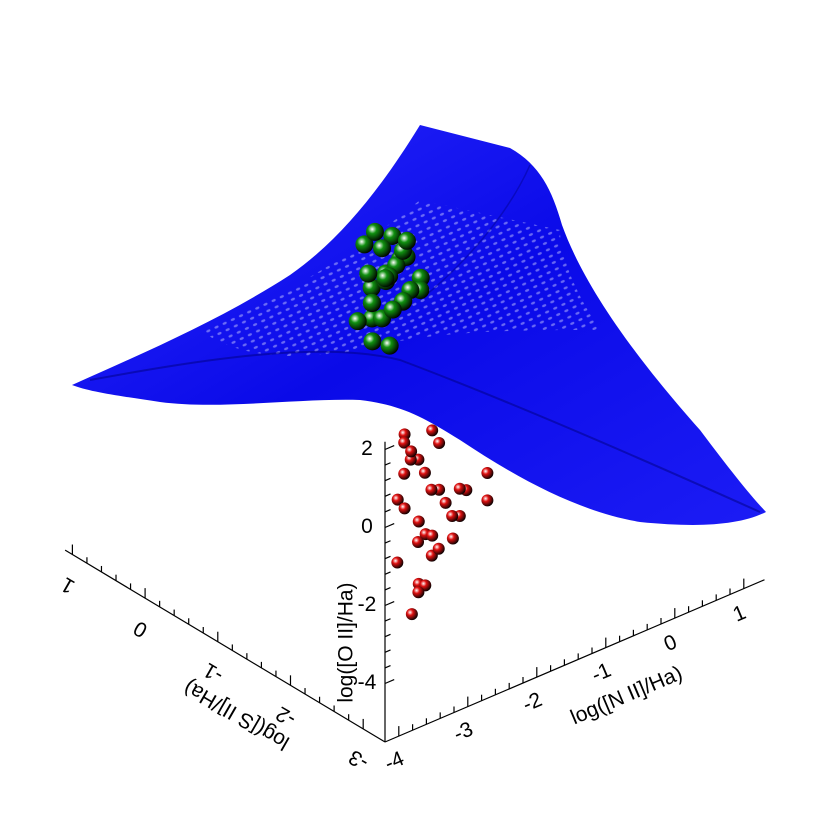 The image size is (830, 830). What do you see at coordinates (626, 696) in the screenshot?
I see `axis-title: log([N II]/Ha)` at bounding box center [626, 696].